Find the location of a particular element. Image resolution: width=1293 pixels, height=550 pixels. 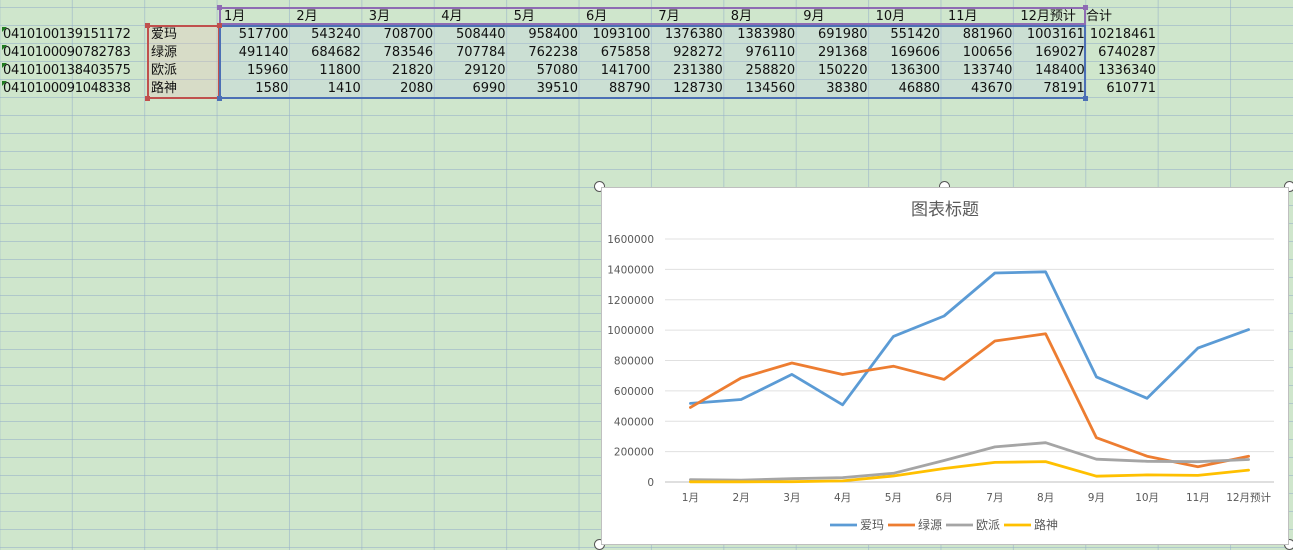

series-line-路神 is located at coordinates (969, 472).